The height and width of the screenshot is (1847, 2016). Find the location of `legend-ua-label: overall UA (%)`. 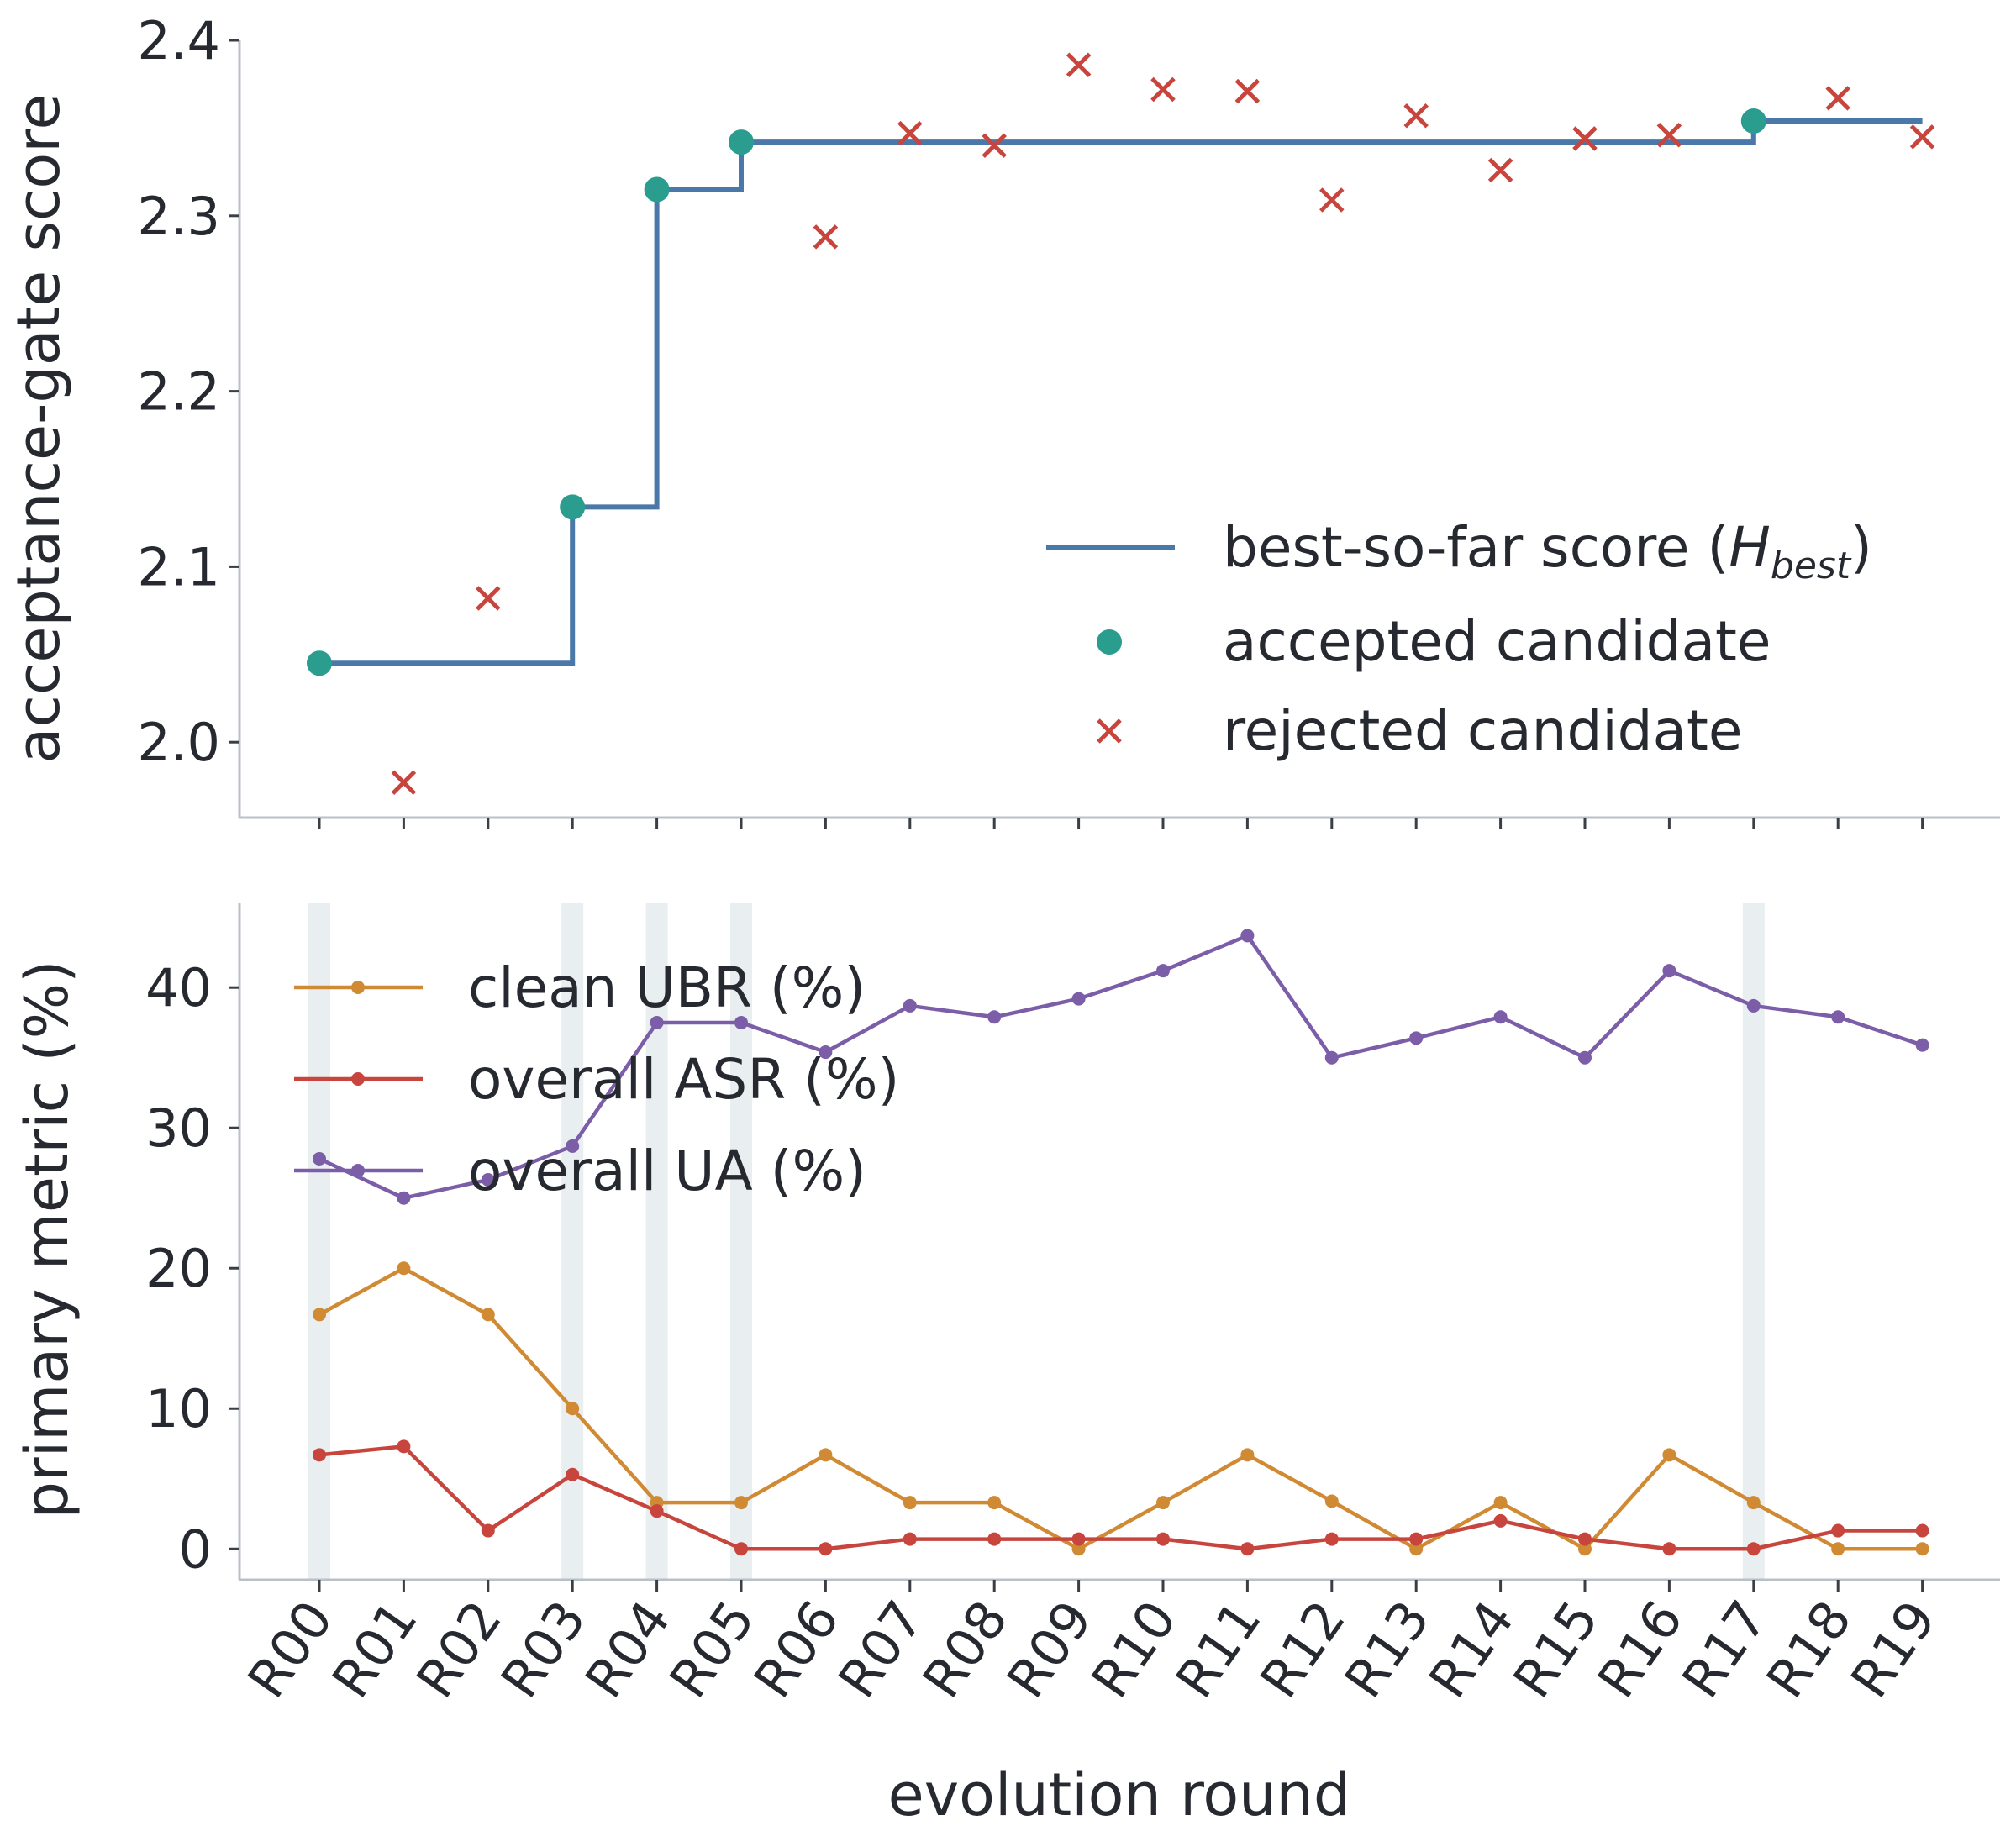

legend-ua-label: overall UA (%) is located at coordinates (667, 1171).